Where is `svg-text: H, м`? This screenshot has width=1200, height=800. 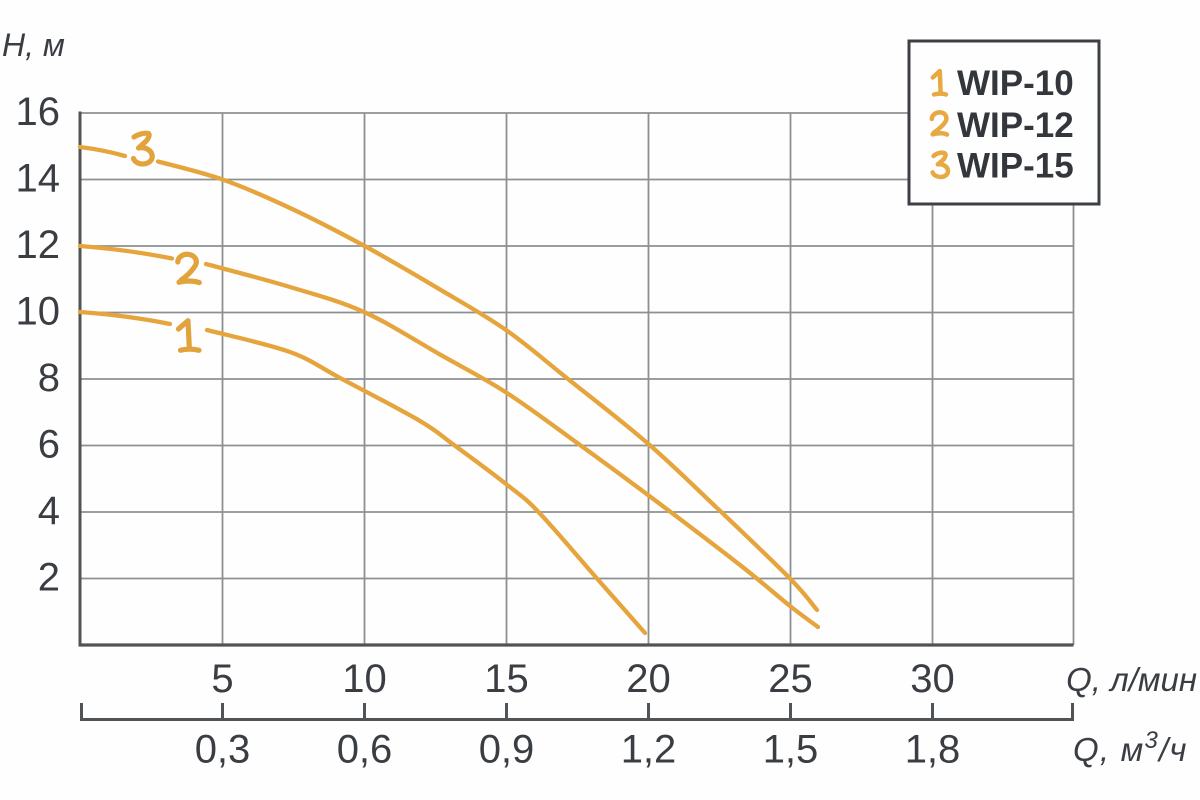
svg-text: H, м is located at coordinates (33, 45).